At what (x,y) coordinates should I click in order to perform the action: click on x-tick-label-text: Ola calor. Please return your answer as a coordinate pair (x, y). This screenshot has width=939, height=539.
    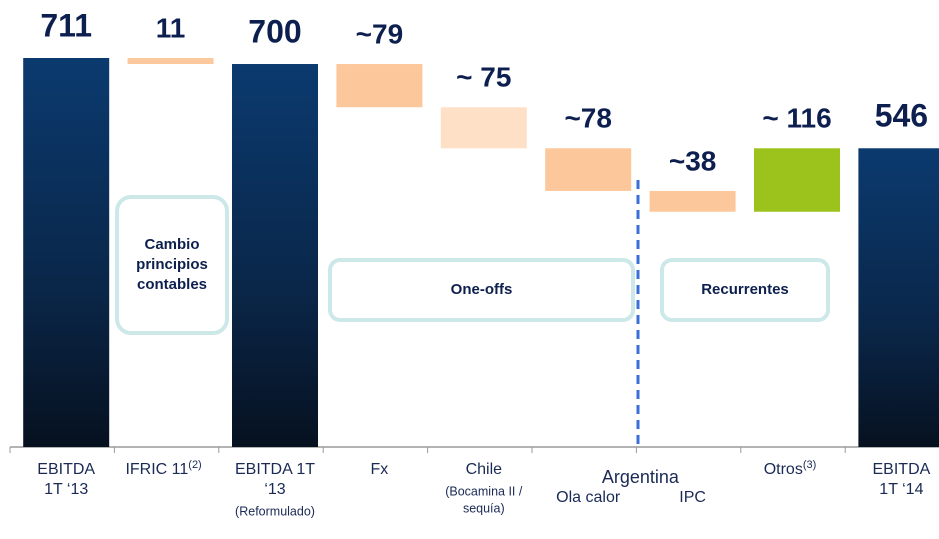
    Looking at the image, I should click on (588, 497).